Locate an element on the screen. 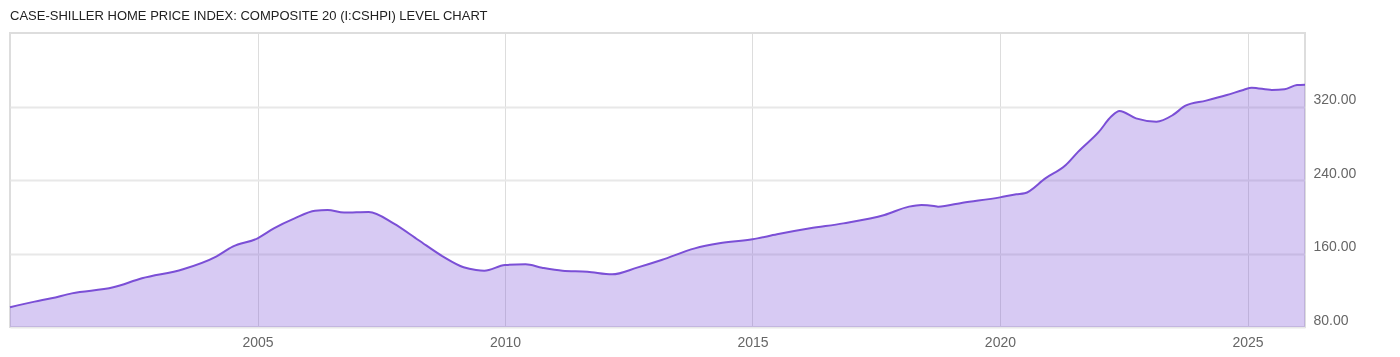 The image size is (1400, 357). x-tick-label: 2015 is located at coordinates (753, 341).